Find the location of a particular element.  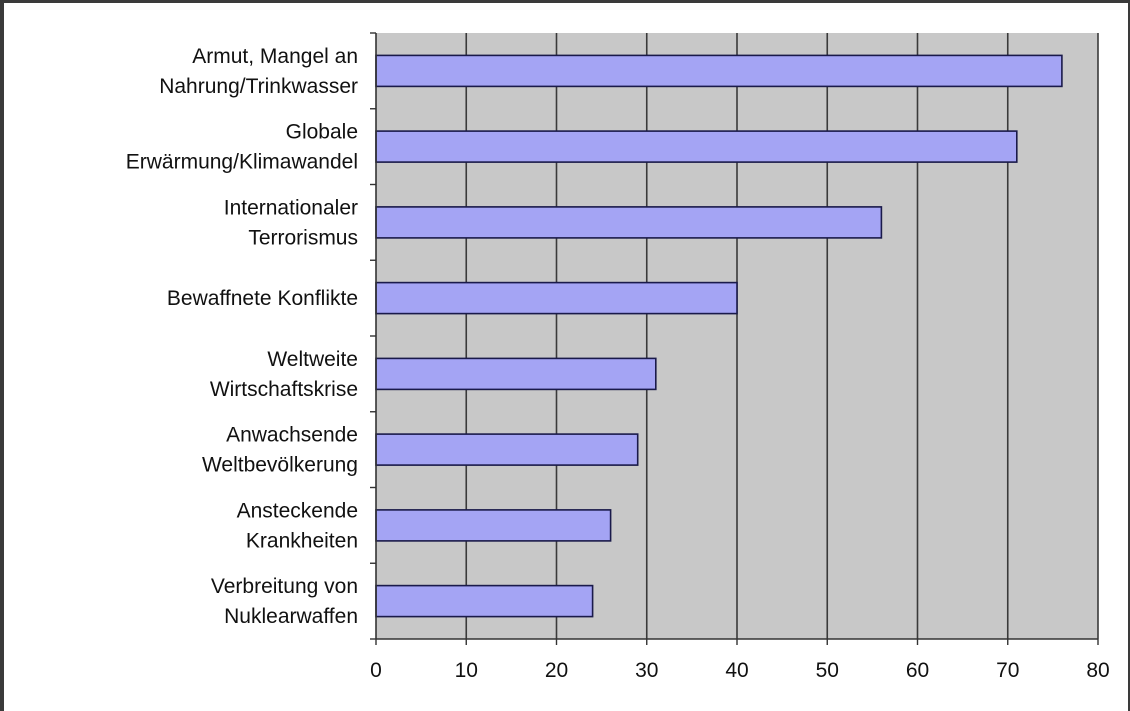

x-tick-label: 50 is located at coordinates (827, 670).